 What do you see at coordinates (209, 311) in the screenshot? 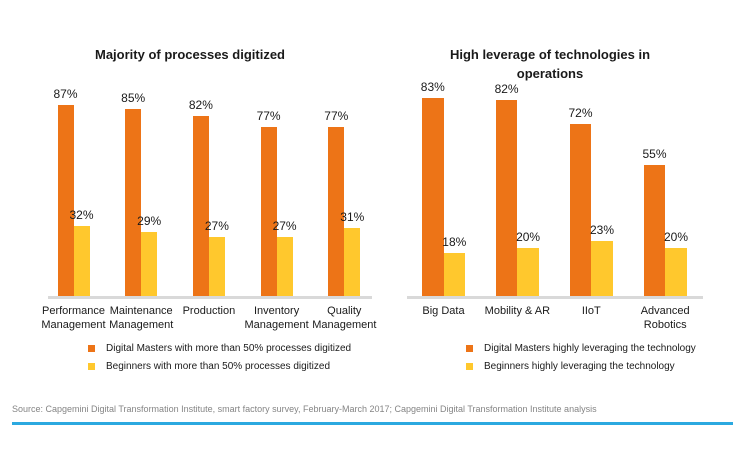
I see `category-label: Production` at bounding box center [209, 311].